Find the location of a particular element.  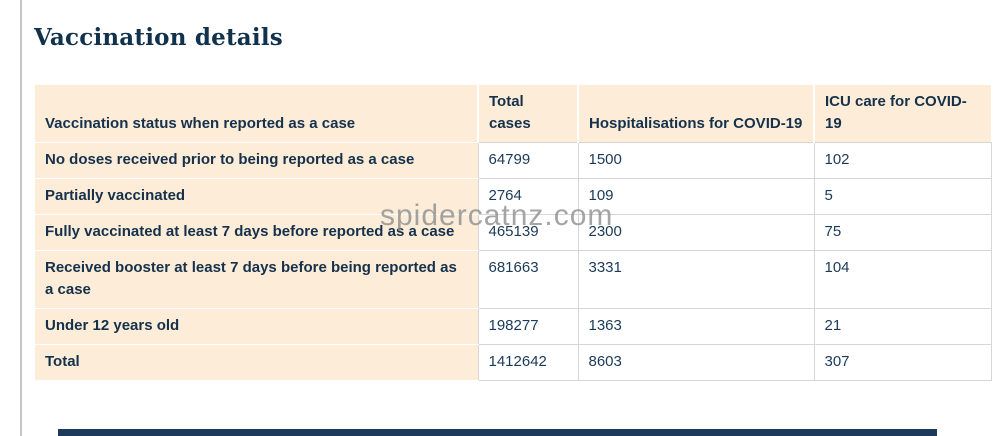

total-cases-value: 465139 is located at coordinates (527, 232).